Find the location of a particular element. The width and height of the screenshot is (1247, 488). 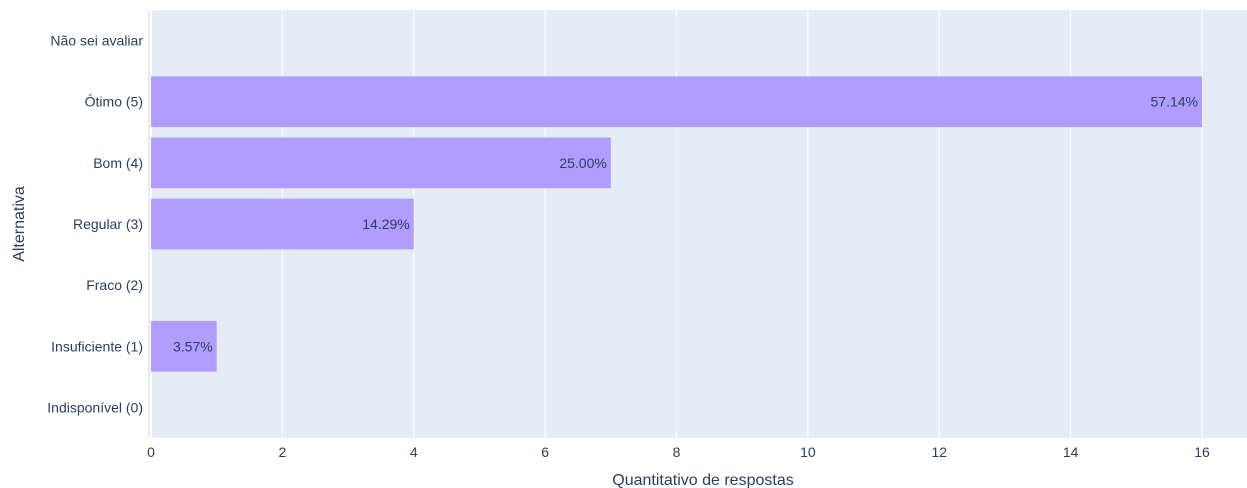

y-tick-label: Não sei avaliar is located at coordinates (96, 41).